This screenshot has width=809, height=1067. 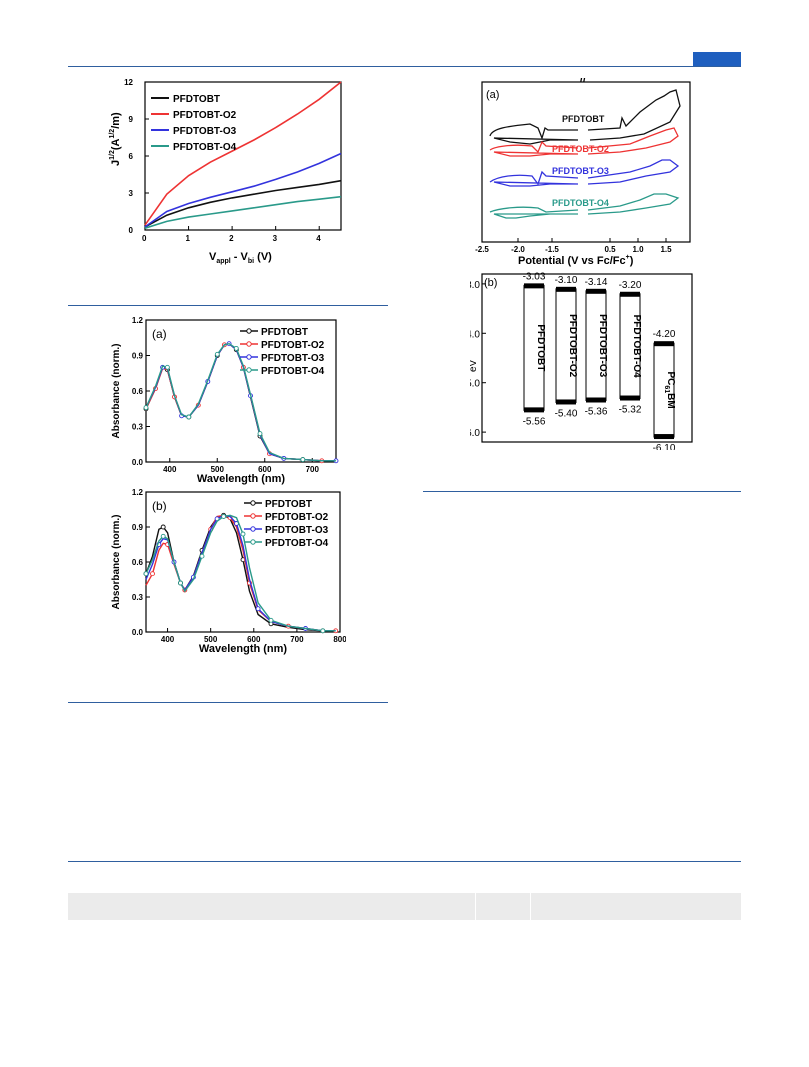 What do you see at coordinates (669, 389) in the screenshot?
I see `energy-bar-label: PC61BM` at bounding box center [669, 389].